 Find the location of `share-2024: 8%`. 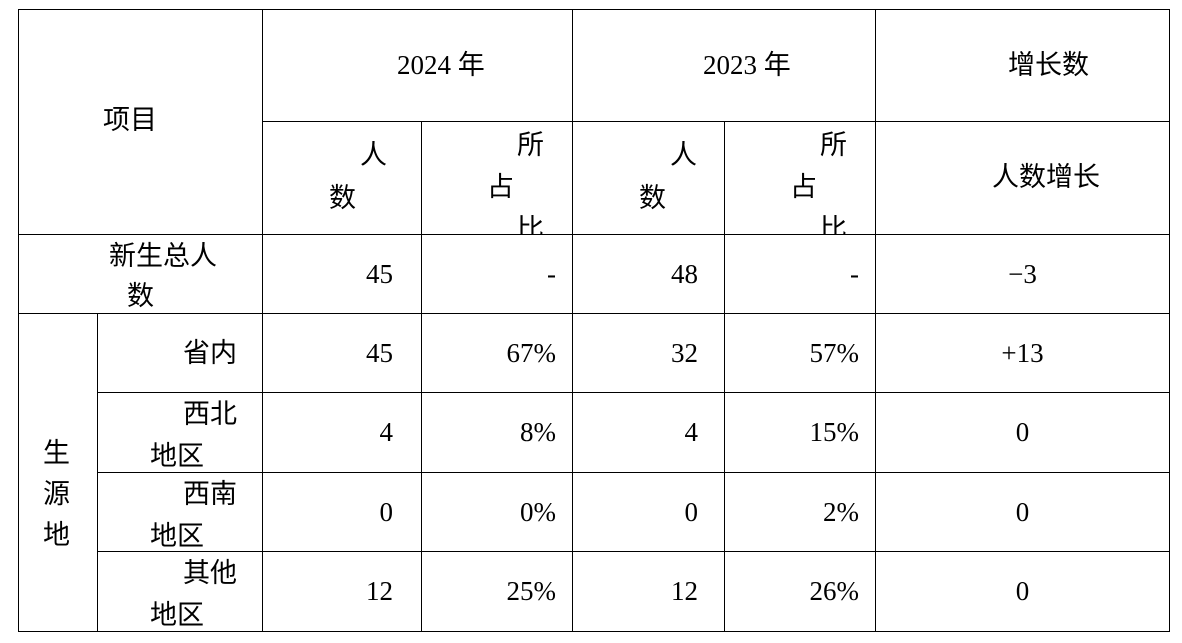

share-2024: 8% is located at coordinates (497, 432).